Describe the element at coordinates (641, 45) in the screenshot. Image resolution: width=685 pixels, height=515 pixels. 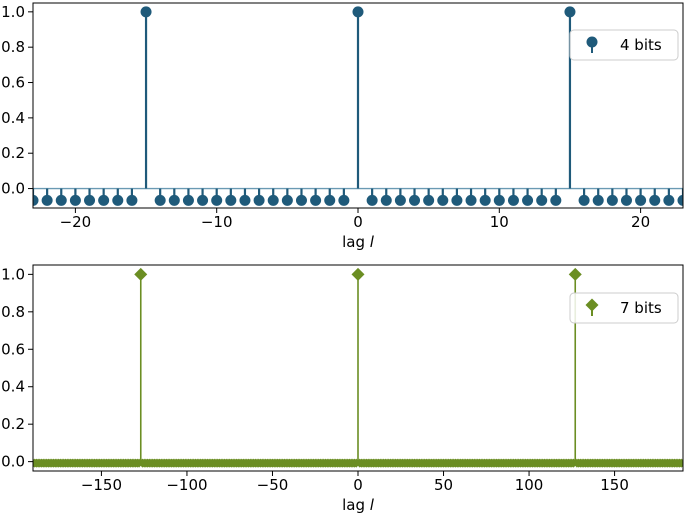
I see `legend-label: 4 bits` at that location.